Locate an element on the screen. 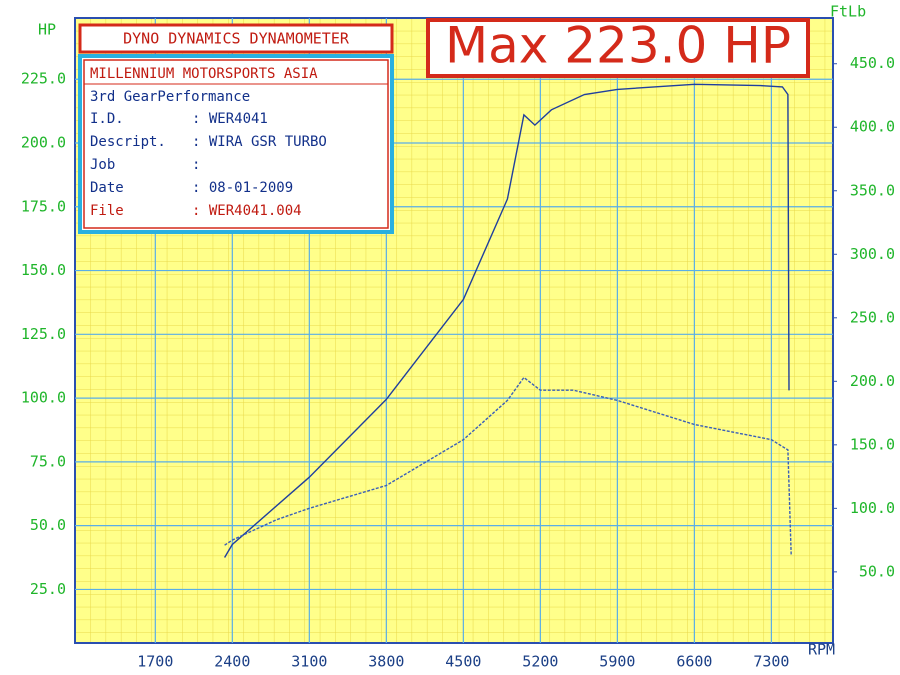  y2-tick-label: 50.0 is located at coordinates (877, 571).